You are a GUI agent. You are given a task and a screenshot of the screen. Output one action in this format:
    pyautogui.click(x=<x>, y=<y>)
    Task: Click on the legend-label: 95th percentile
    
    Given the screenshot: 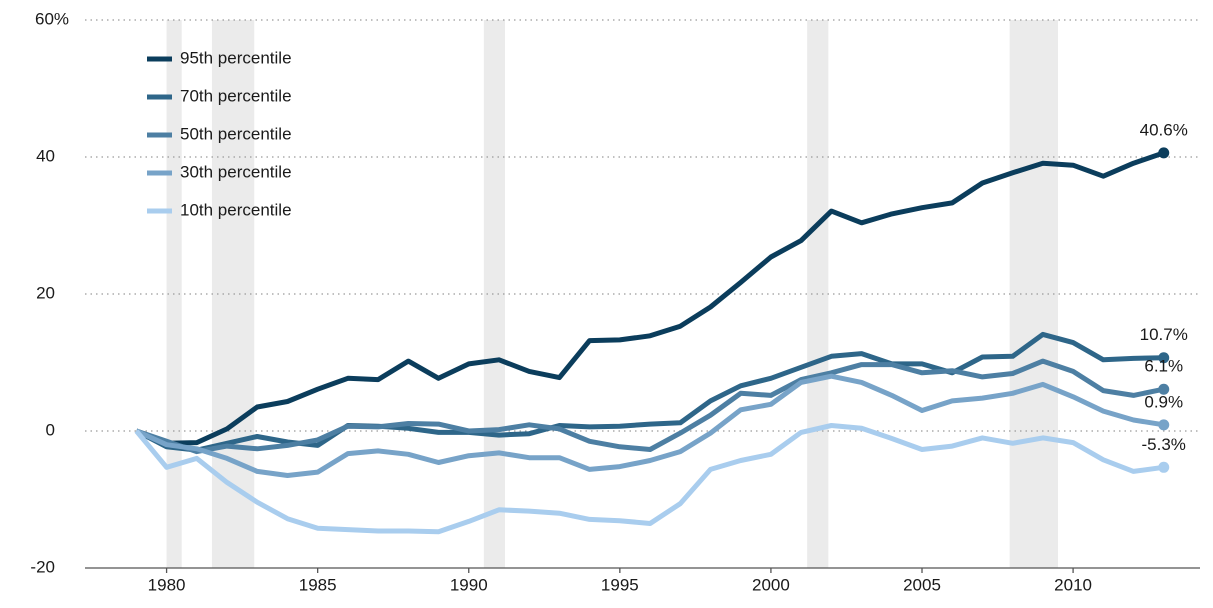 What is the action you would take?
    pyautogui.click(x=236, y=57)
    